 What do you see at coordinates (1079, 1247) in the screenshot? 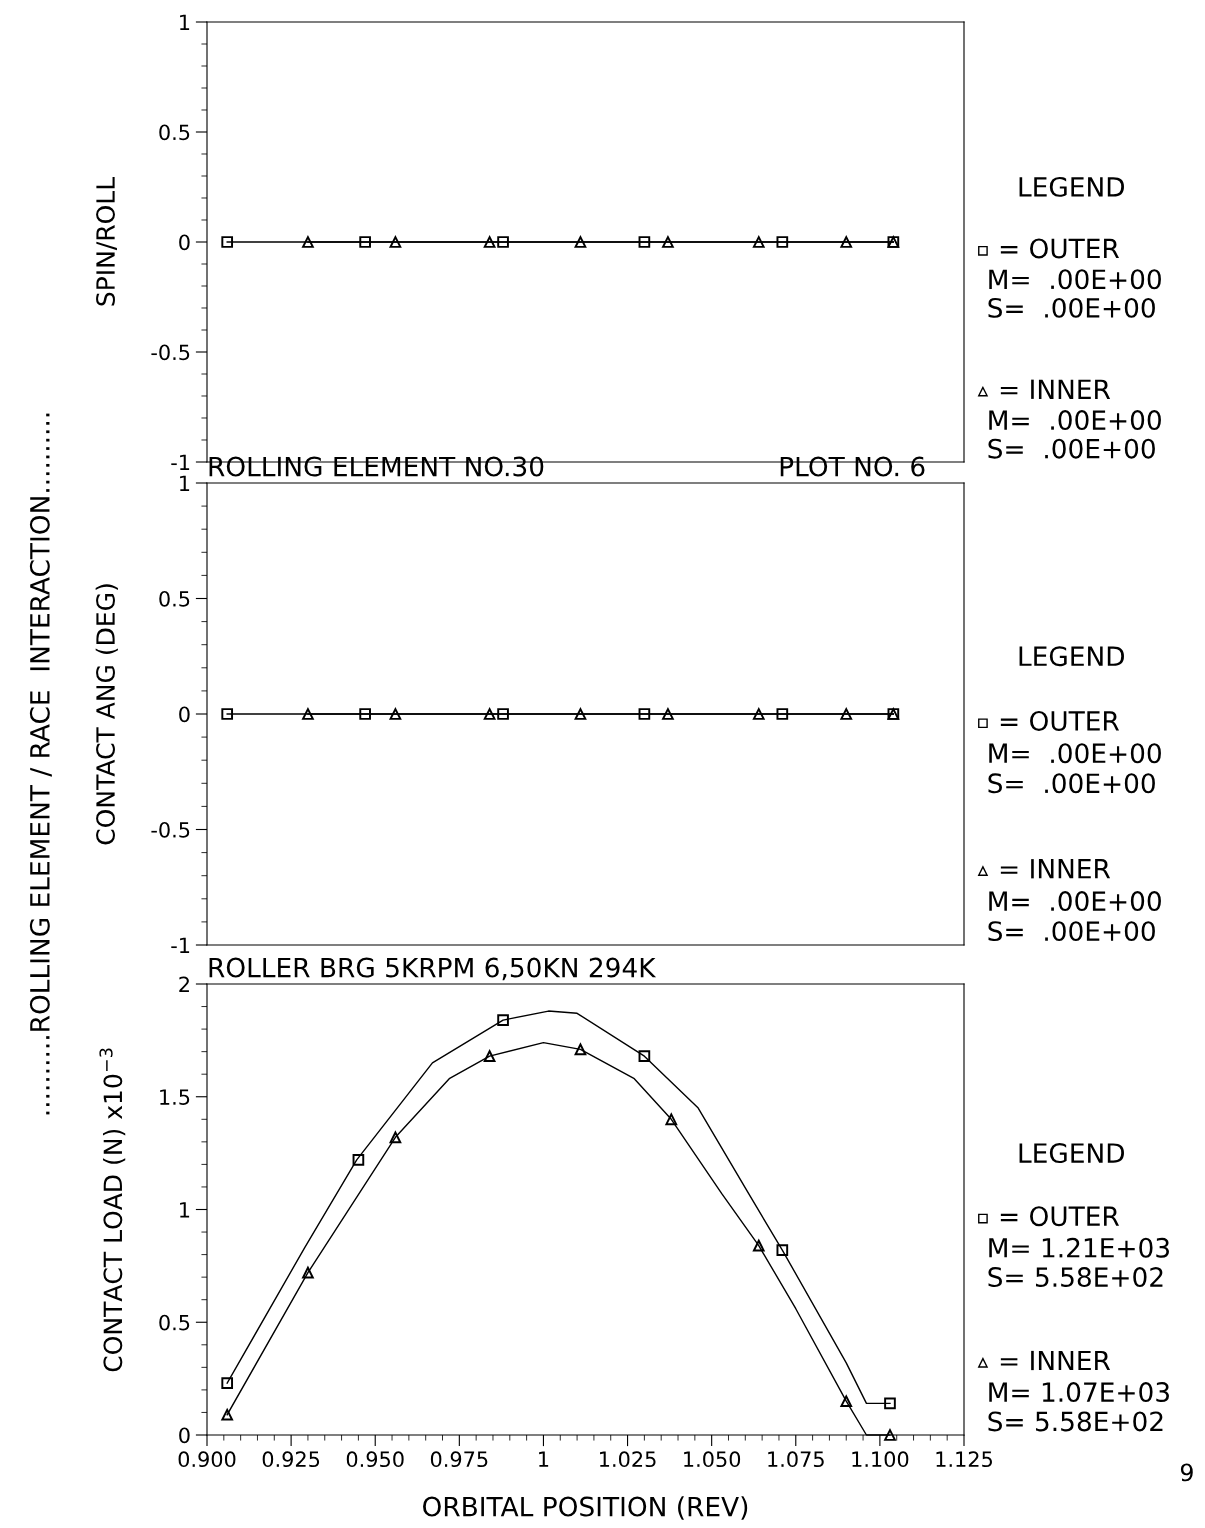
I see `text: M= 1.21E+03` at bounding box center [1079, 1247].